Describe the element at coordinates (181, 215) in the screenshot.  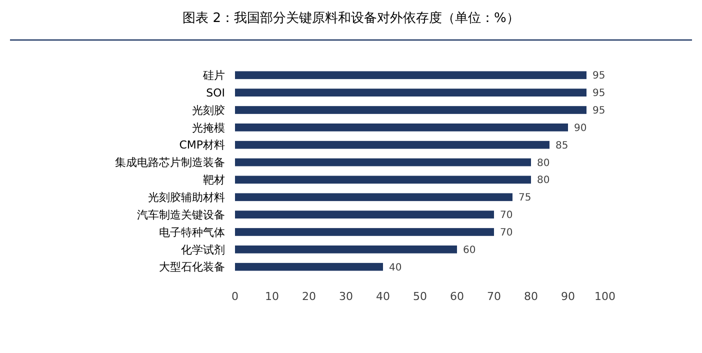
I see `y-tick-label: 汽车制造关键设备` at that location.